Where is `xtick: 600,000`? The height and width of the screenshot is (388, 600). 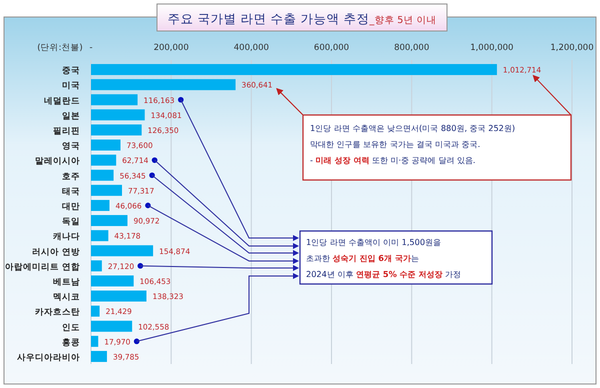 xtick: 600,000 is located at coordinates (332, 48).